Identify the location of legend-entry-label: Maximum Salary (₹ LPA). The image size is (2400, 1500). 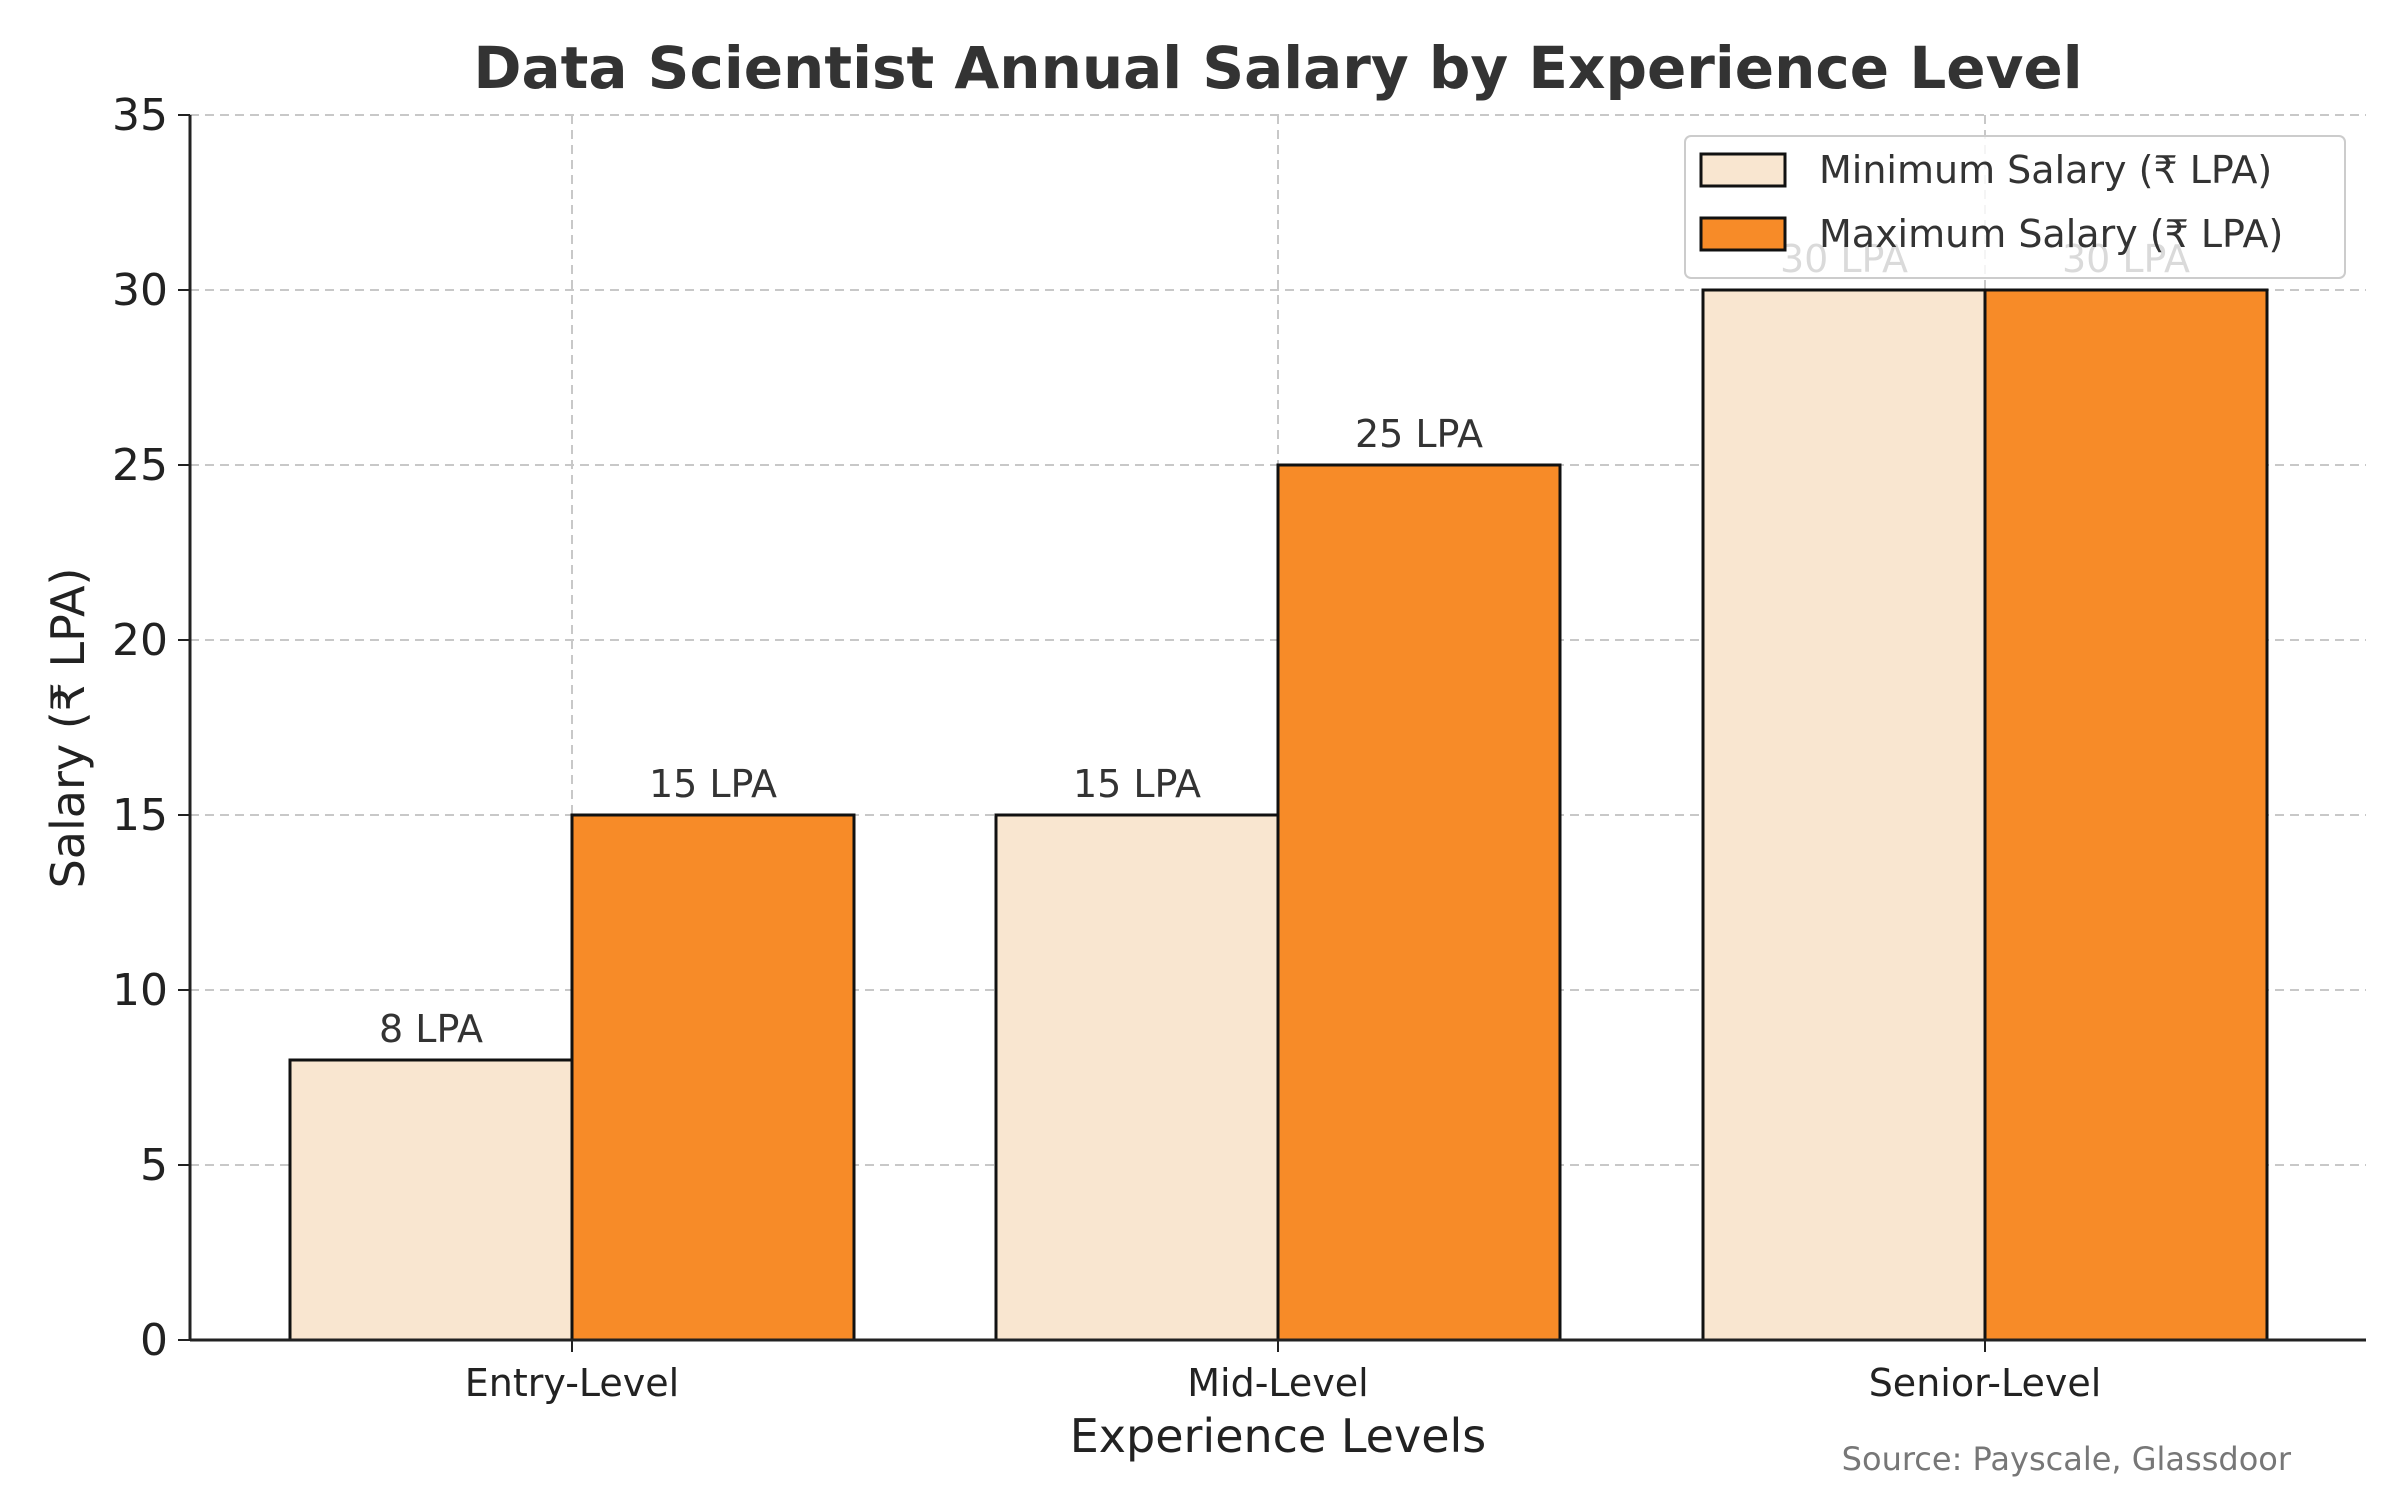
(2051, 234).